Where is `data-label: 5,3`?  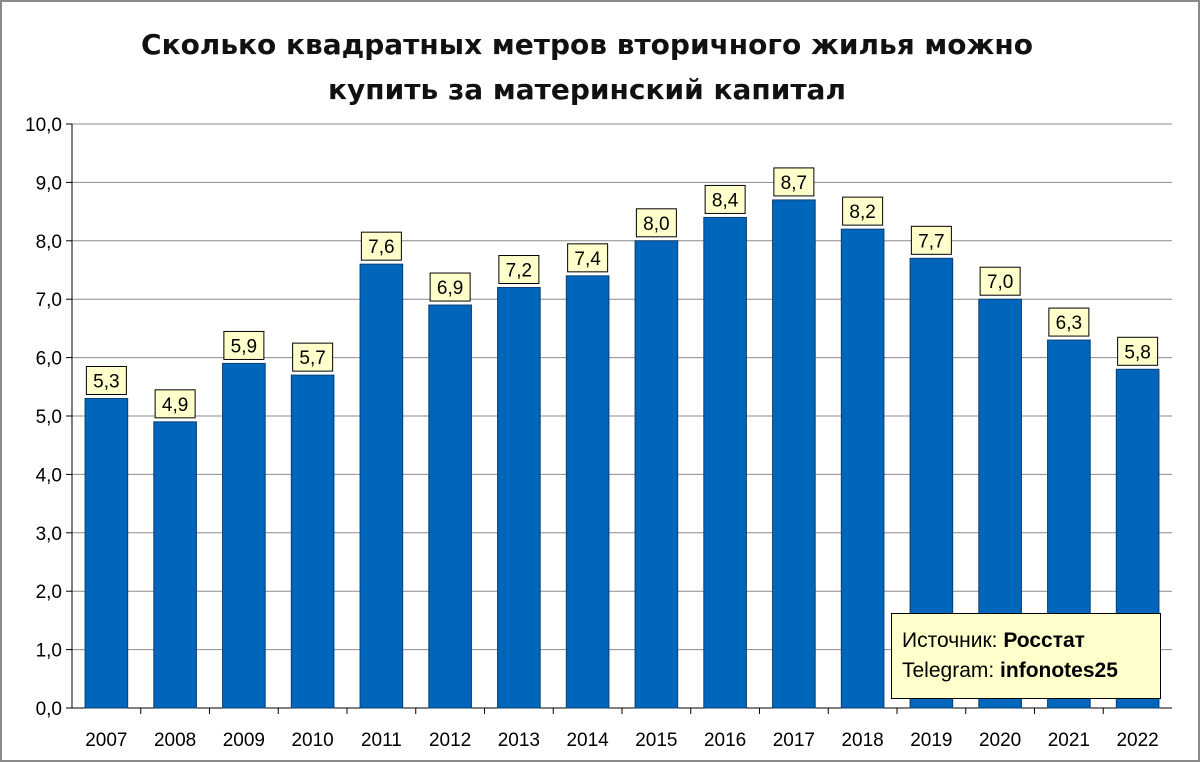
data-label: 5,3 is located at coordinates (106, 381).